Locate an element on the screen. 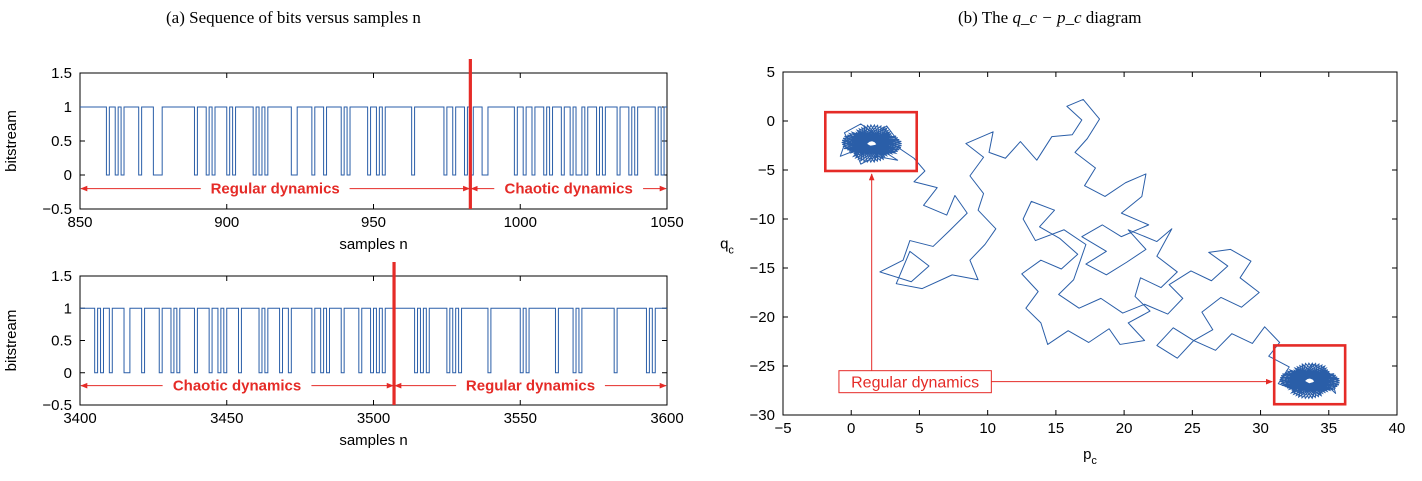 The image size is (1422, 481). panel-b-annotation-box is located at coordinates (915, 382).